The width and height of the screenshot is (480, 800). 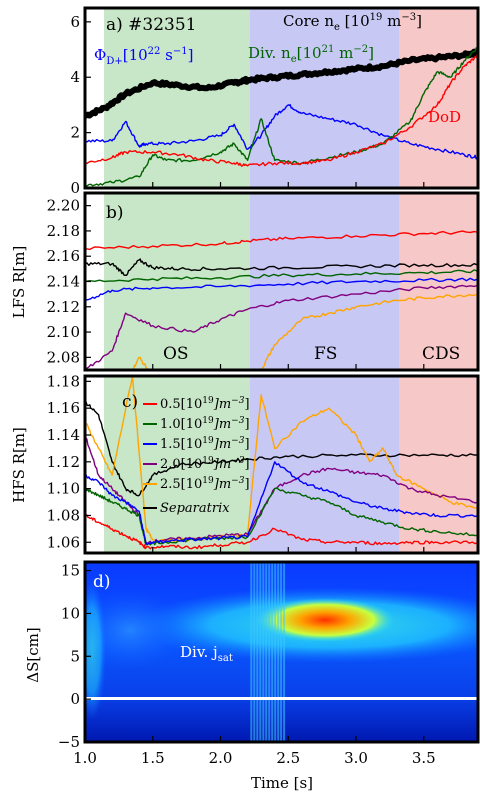 I want to click on os-label: OS, so click(x=176, y=354).